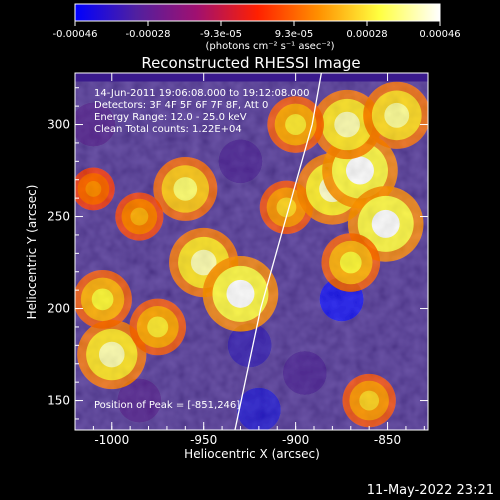 This screenshot has height=500, width=500. I want to click on y-tick-label: 200, so click(58, 309).